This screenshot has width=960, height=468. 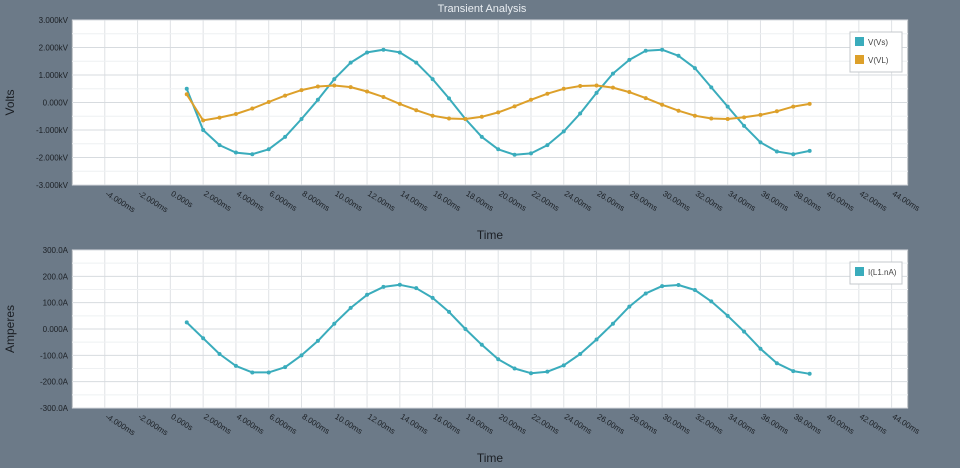 What do you see at coordinates (840, 424) in the screenshot?
I see `x-tick-label: 40.00ms` at bounding box center [840, 424].